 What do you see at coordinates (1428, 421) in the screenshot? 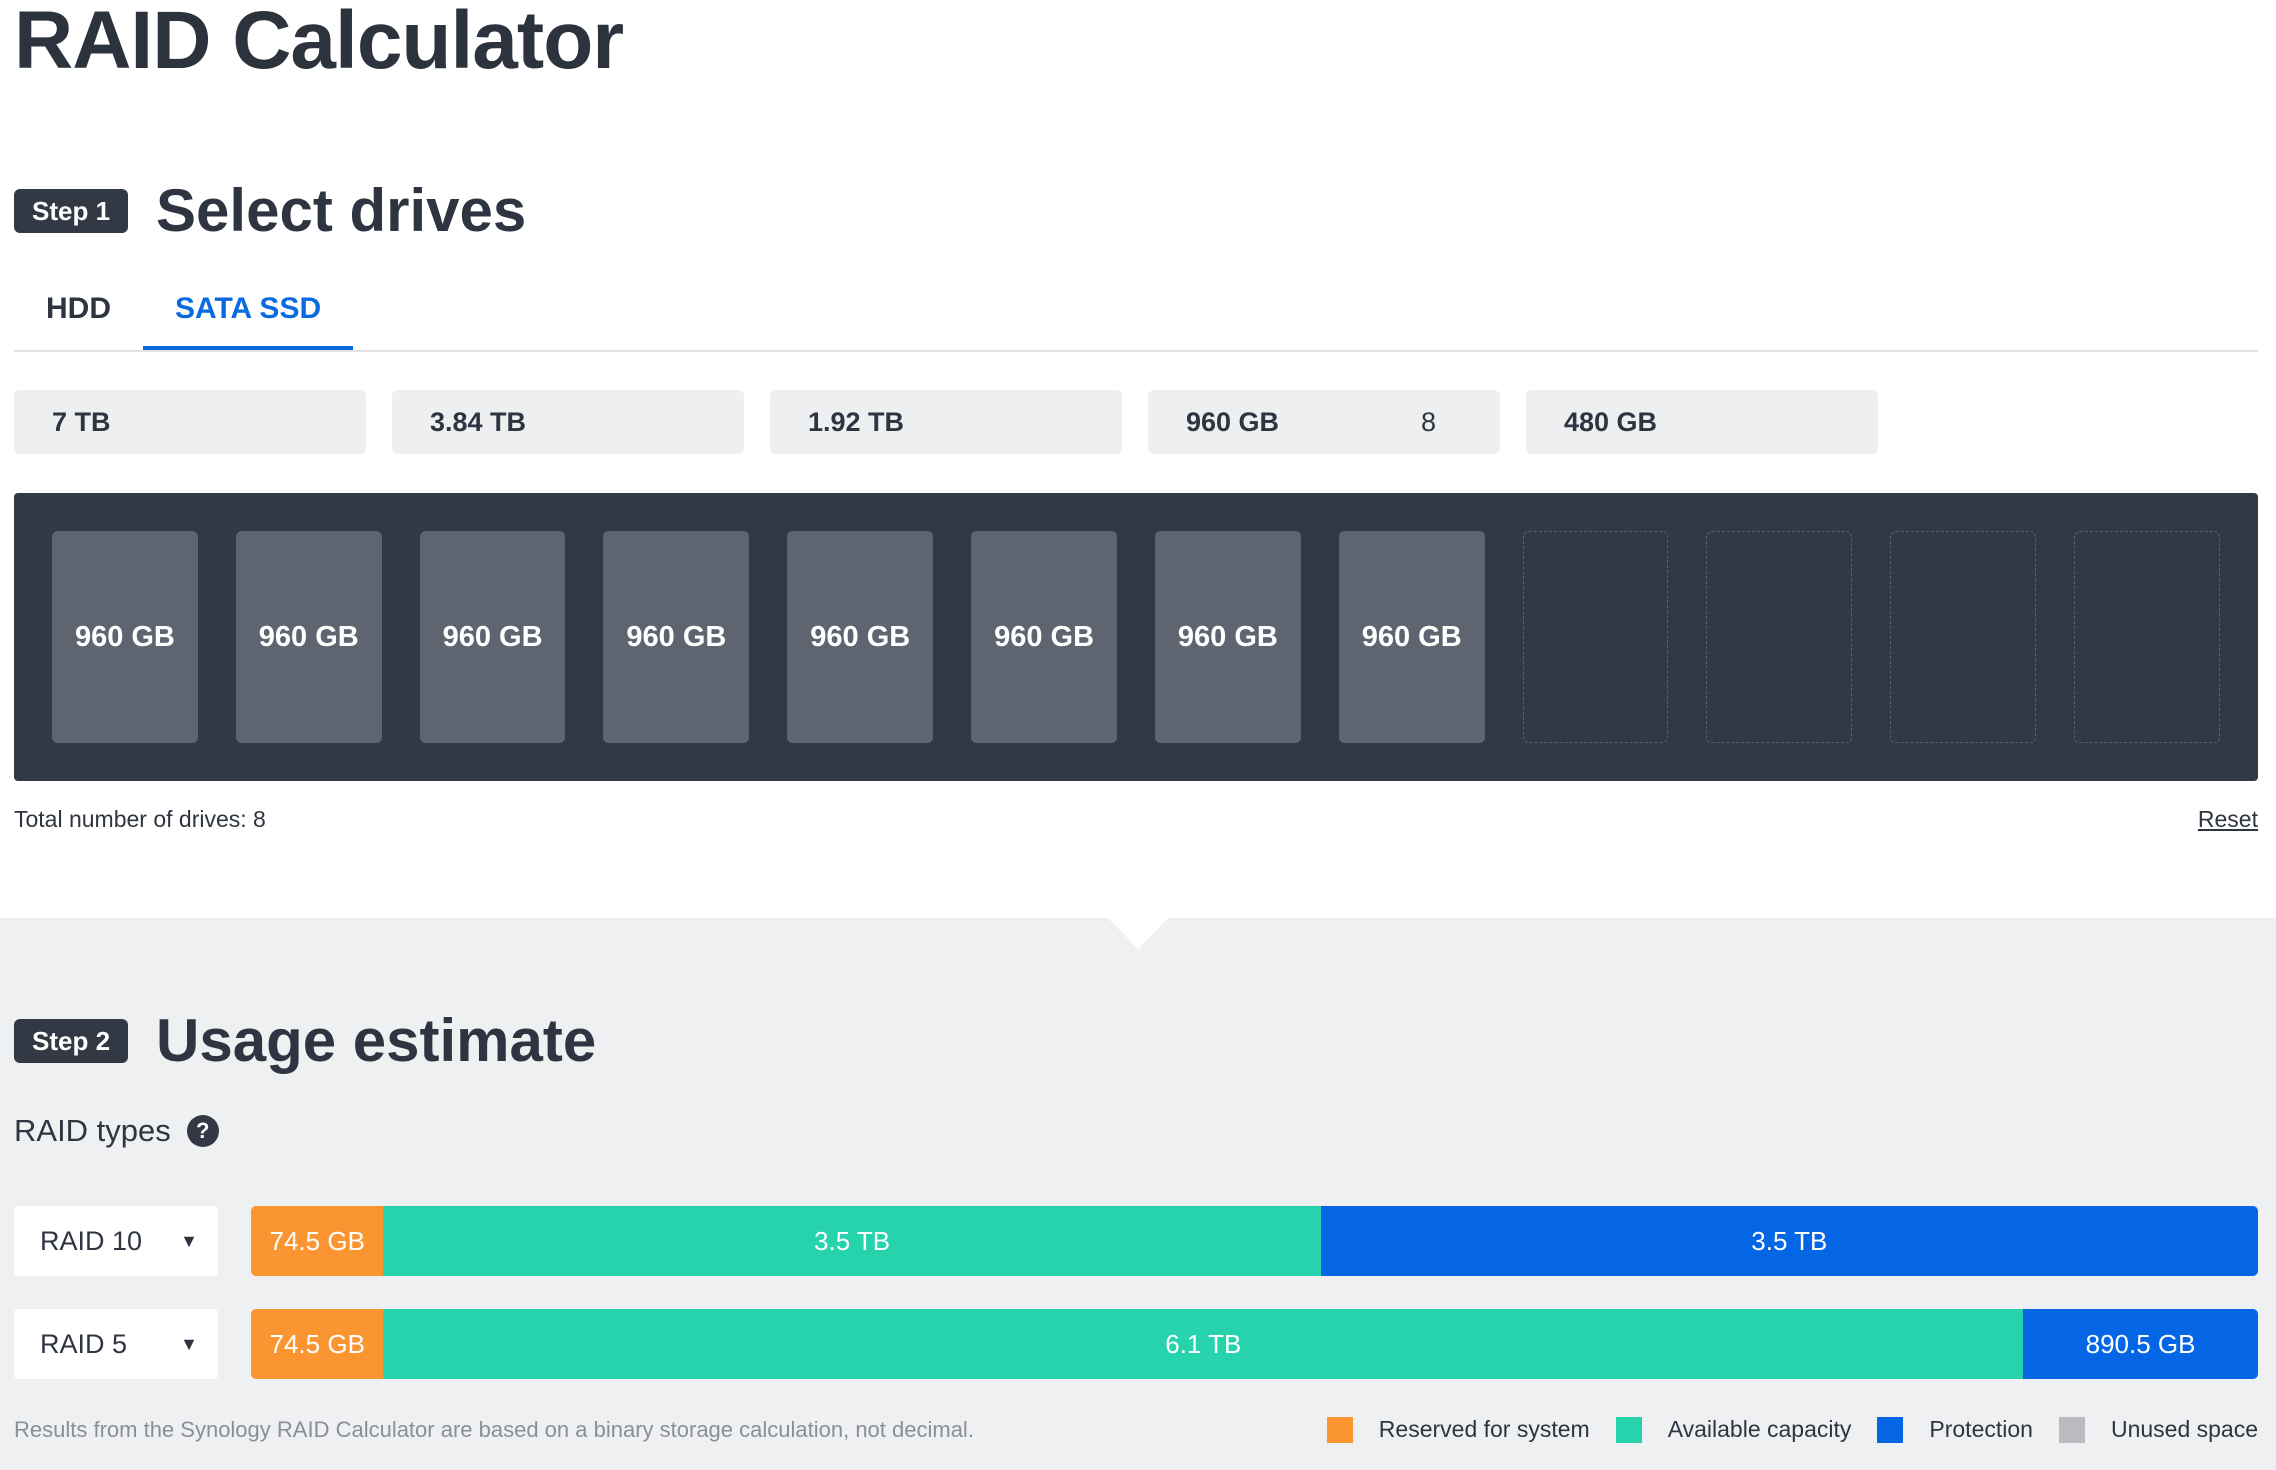
I see `drive-size-count: 8` at bounding box center [1428, 421].